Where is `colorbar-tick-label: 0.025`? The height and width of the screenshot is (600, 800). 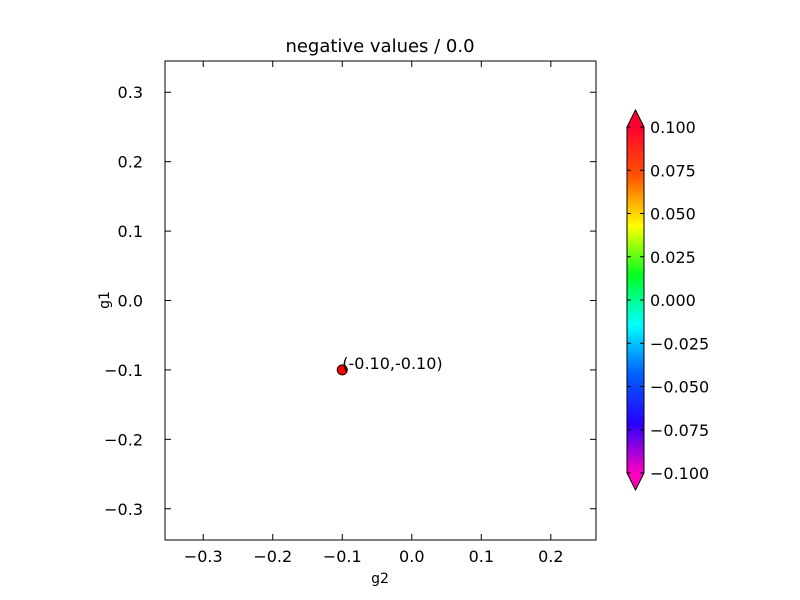 colorbar-tick-label: 0.025 is located at coordinates (673, 257).